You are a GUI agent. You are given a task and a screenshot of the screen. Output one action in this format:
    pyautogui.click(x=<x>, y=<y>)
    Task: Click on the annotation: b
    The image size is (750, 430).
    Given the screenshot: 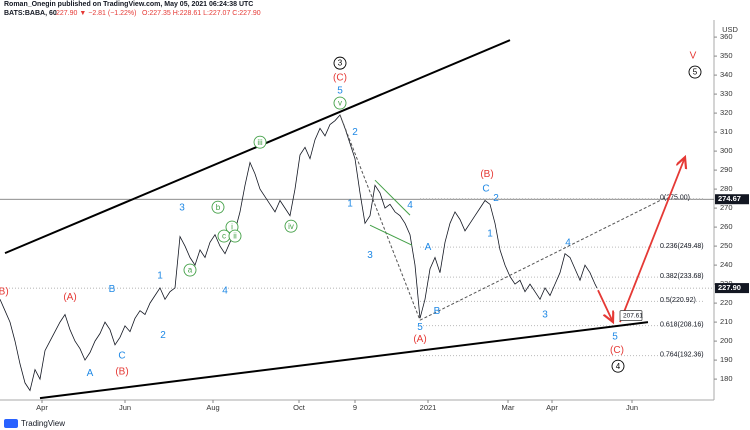 What is the action you would take?
    pyautogui.click(x=218, y=207)
    